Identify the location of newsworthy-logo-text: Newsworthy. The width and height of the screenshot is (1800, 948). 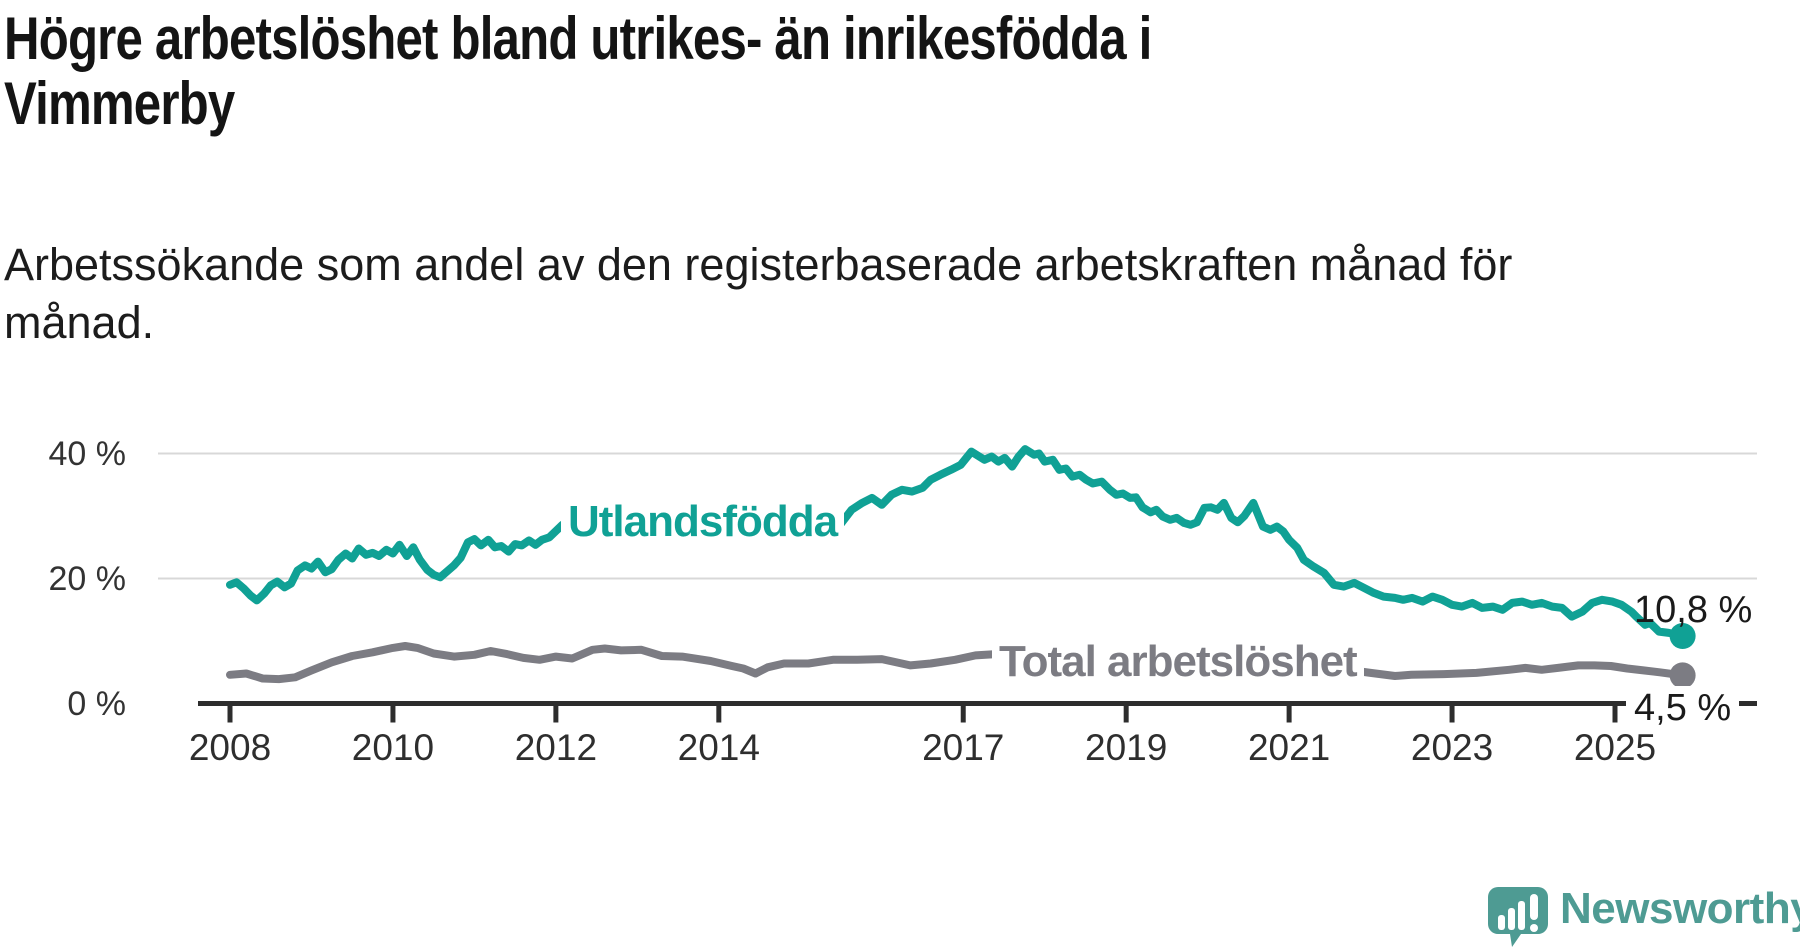
(1680, 908).